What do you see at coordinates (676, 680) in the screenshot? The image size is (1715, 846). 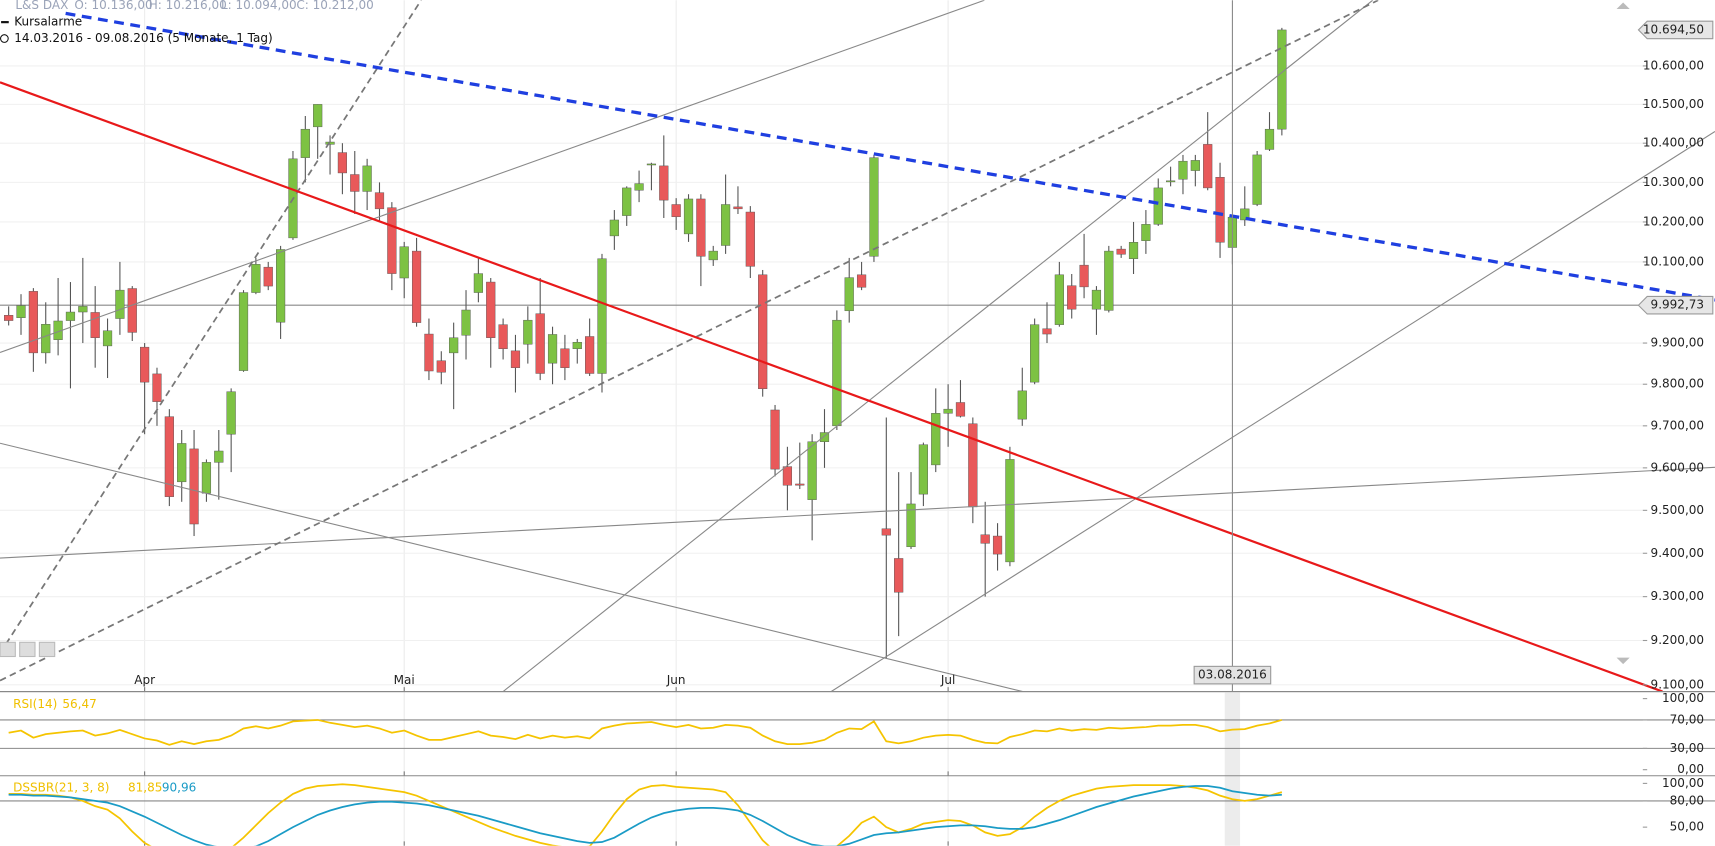 I see `x-tick-label: Jun` at bounding box center [676, 680].